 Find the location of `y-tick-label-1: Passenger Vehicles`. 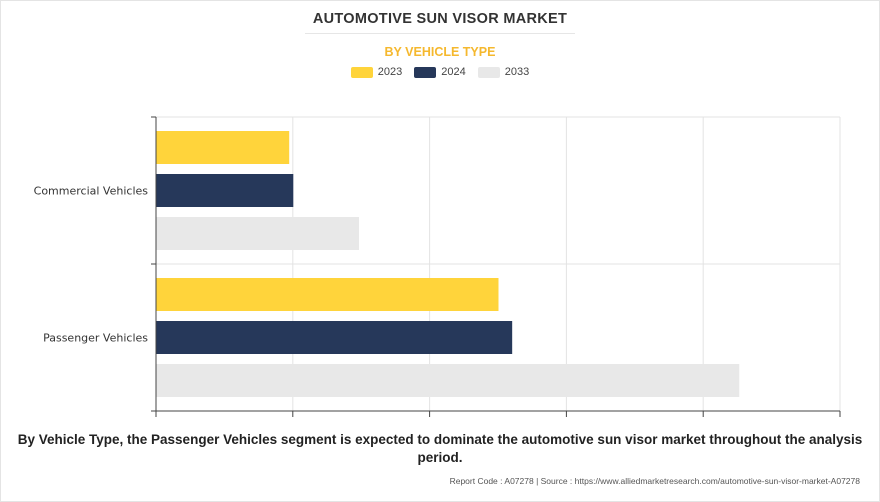

y-tick-label-1: Passenger Vehicles is located at coordinates (95, 338).